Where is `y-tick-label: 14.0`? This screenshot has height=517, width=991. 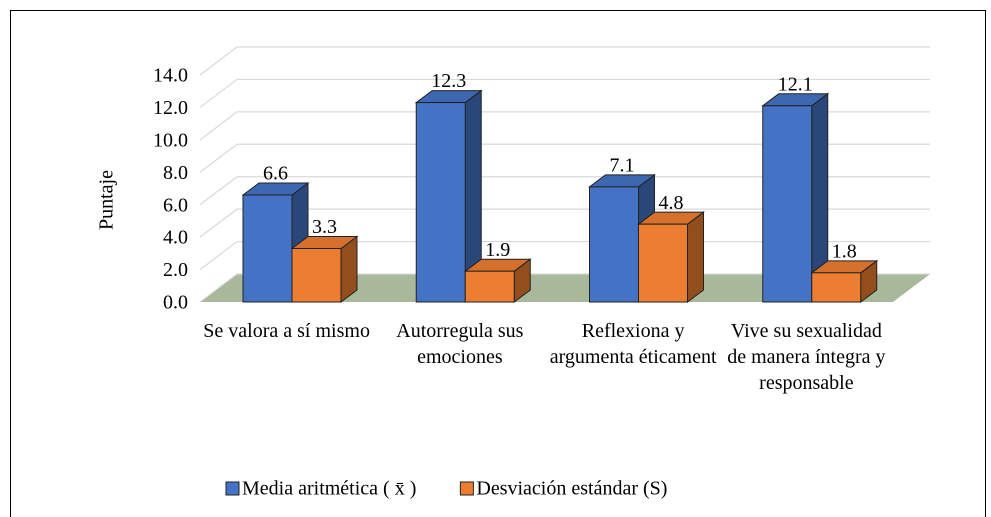 y-tick-label: 14.0 is located at coordinates (170, 76).